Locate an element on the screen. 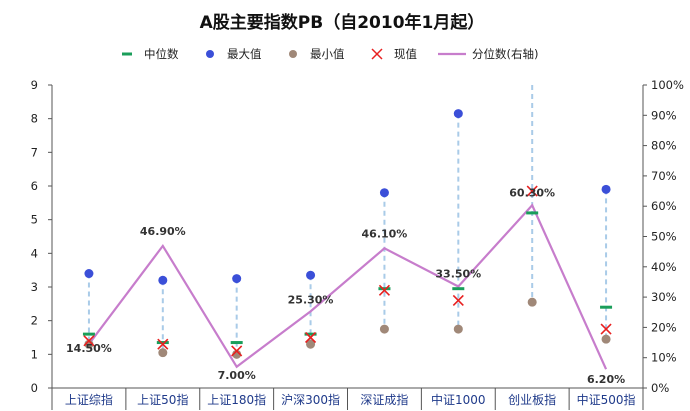  y2-tick-label: 20% is located at coordinates (664, 327).